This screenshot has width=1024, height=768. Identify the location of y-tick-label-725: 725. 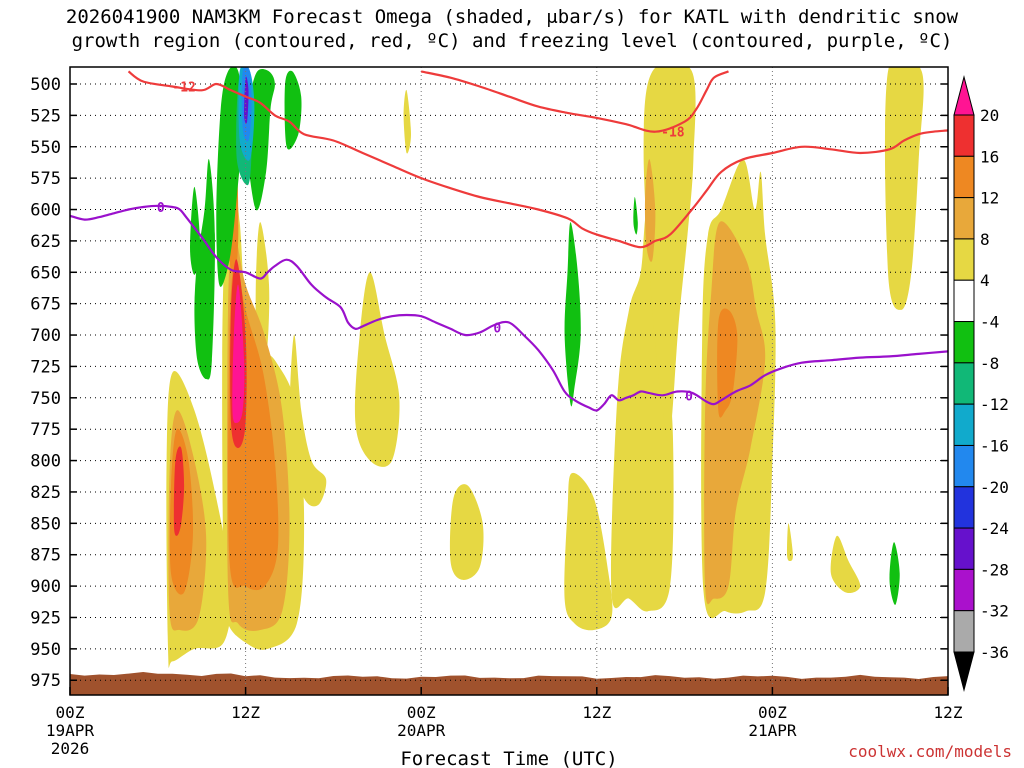
(45, 367).